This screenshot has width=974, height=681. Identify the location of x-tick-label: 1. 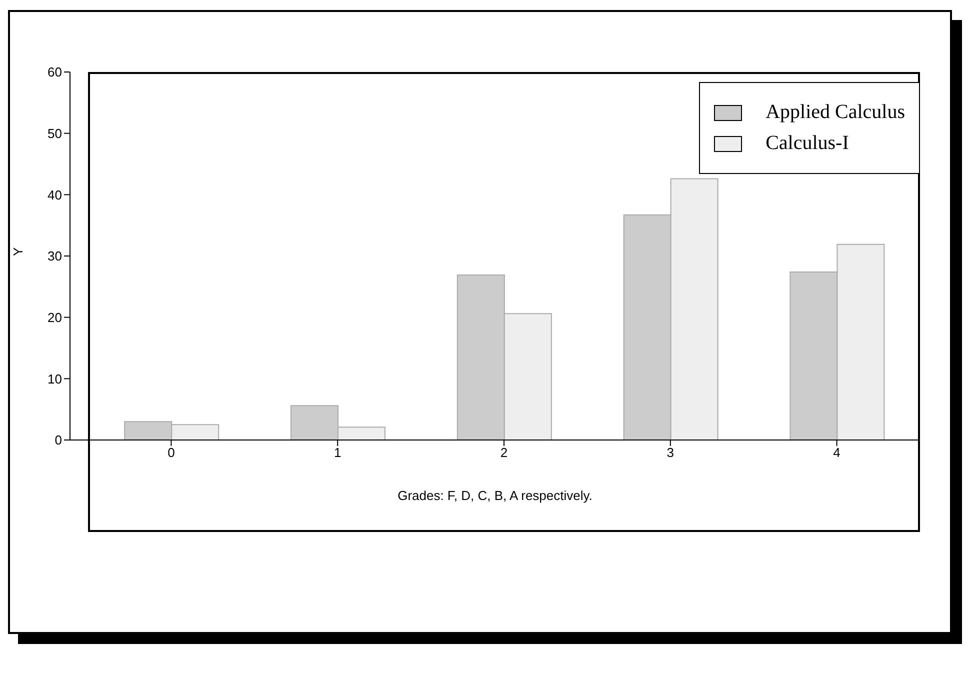
(338, 452).